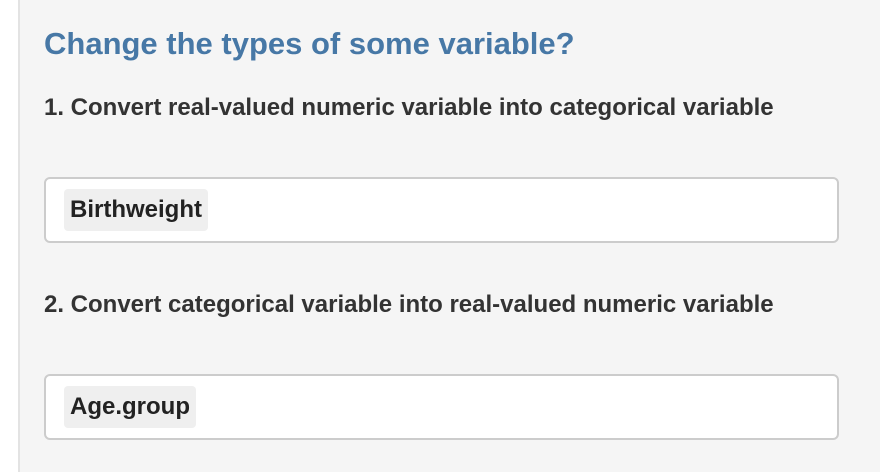  Describe the element at coordinates (130, 407) in the screenshot. I see `selected-variable-chip: Age.group` at that location.